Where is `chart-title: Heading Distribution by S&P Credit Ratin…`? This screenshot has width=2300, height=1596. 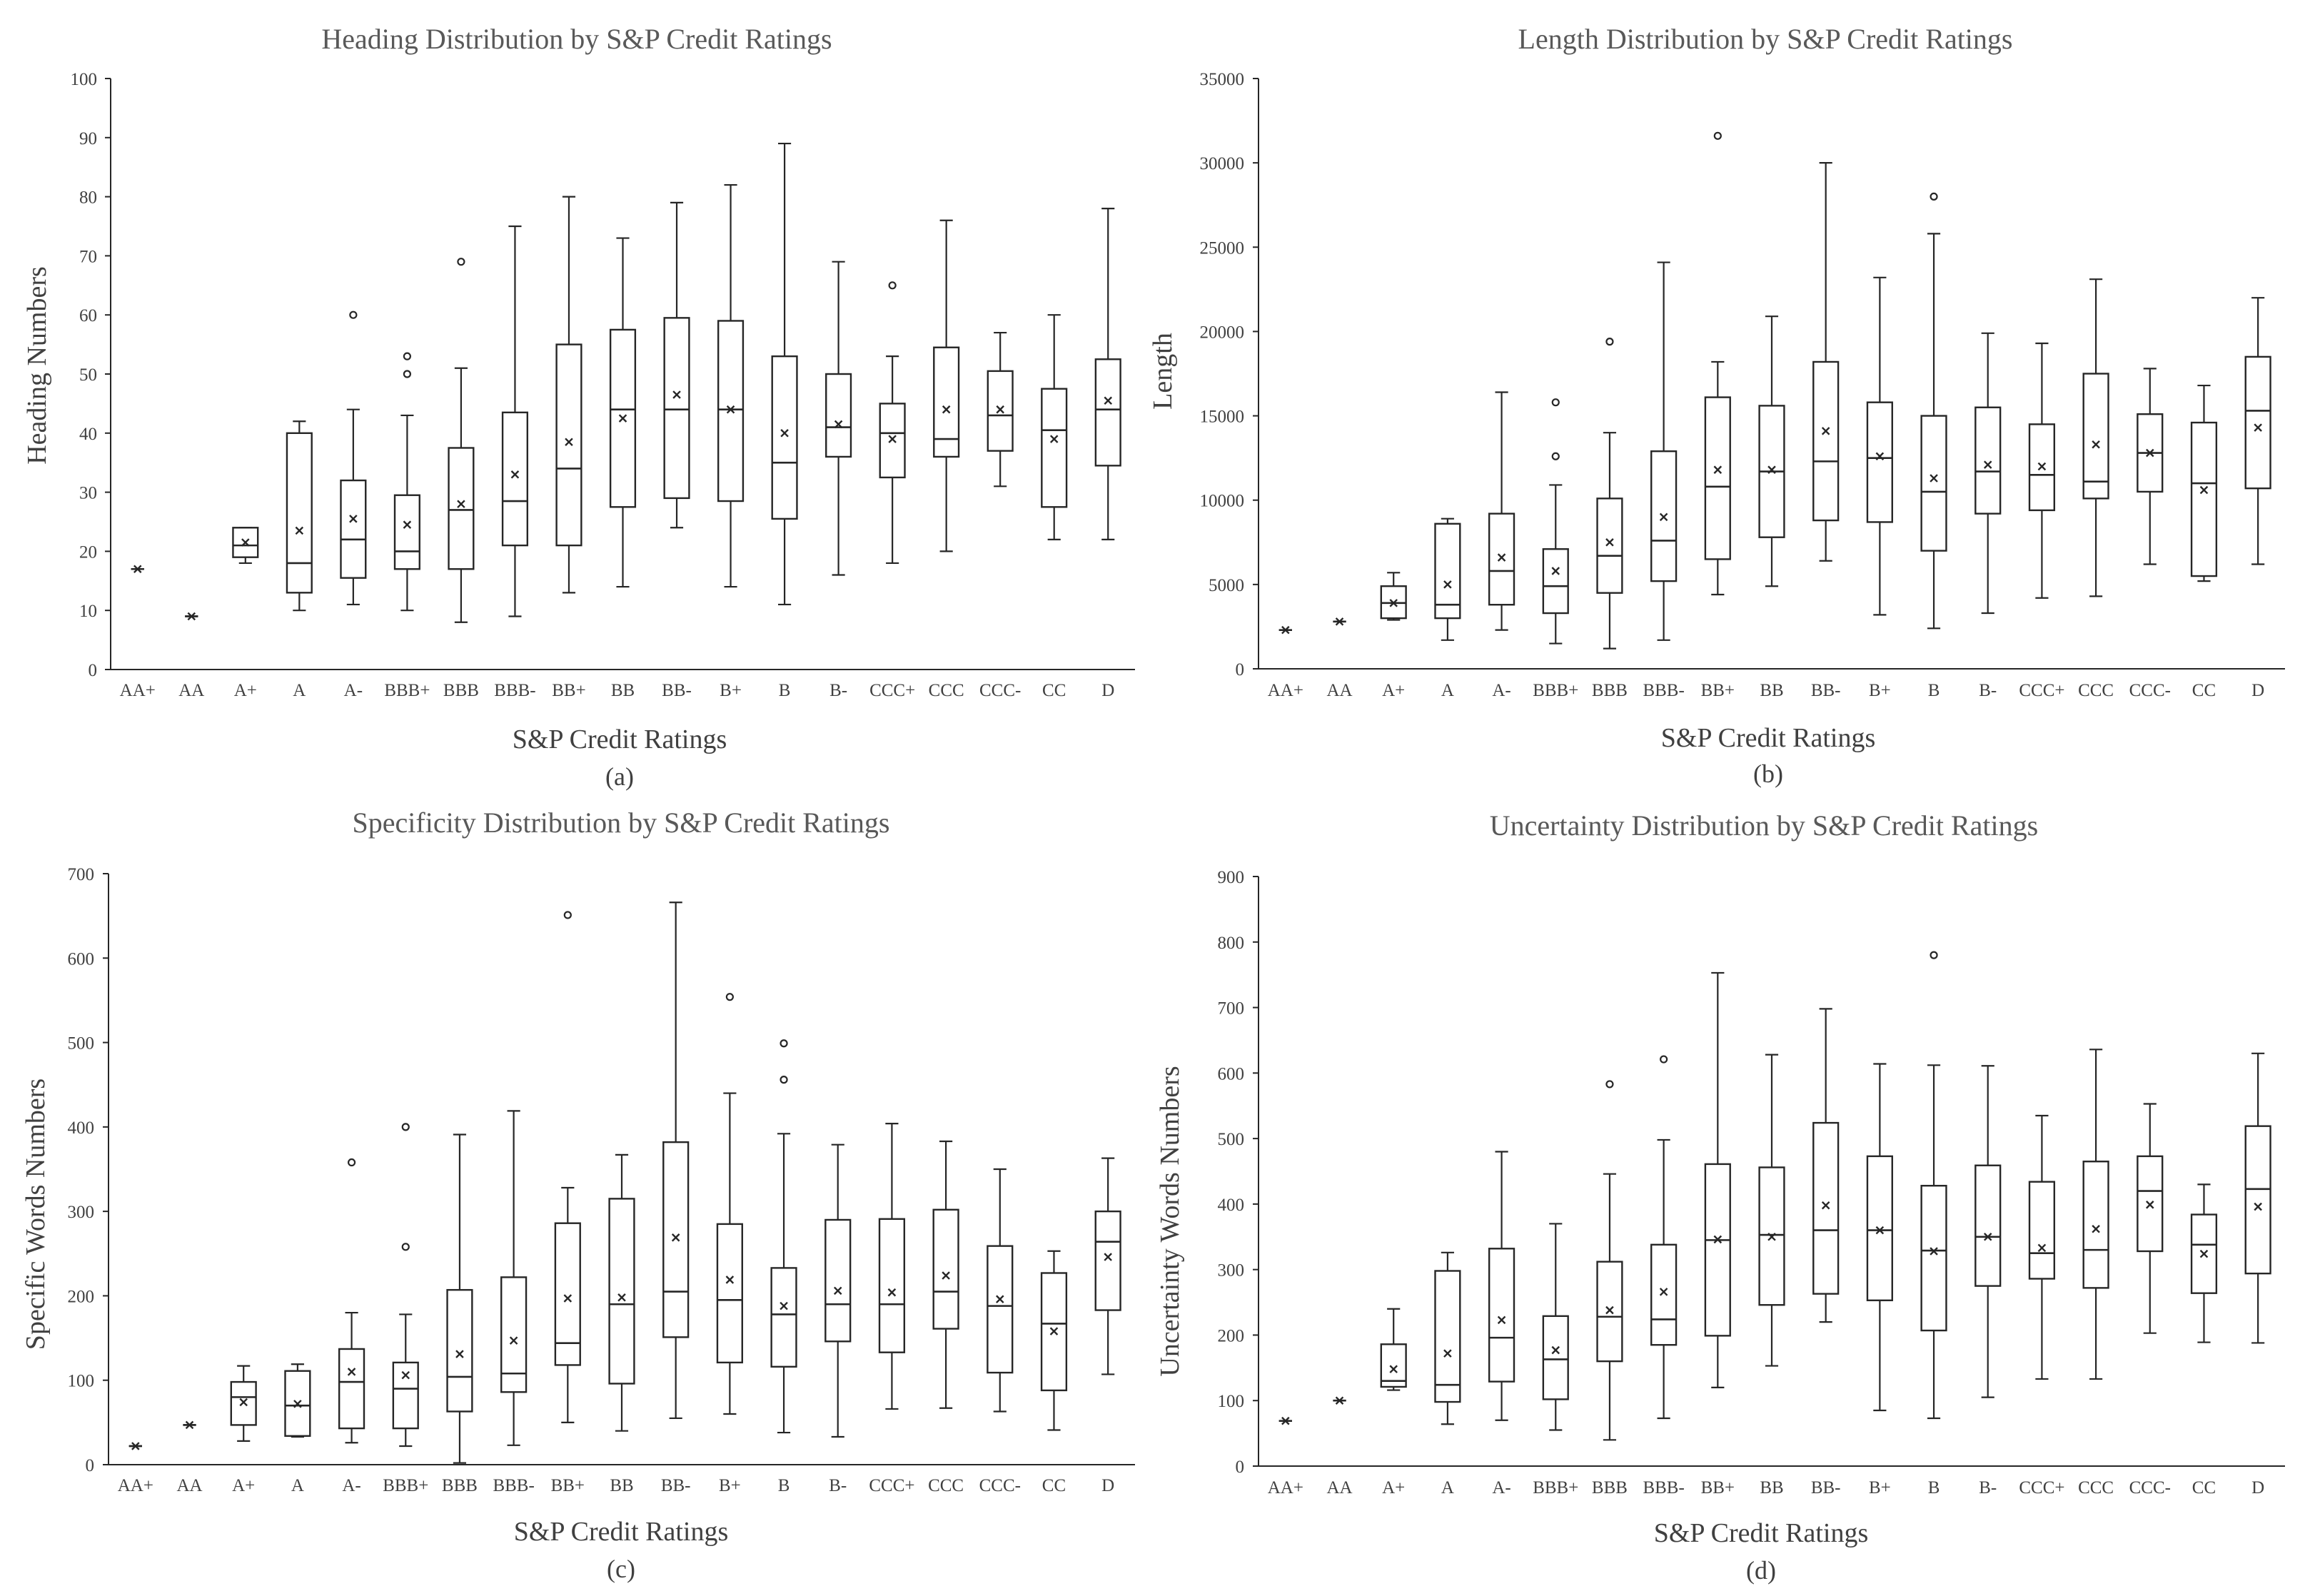 chart-title: Heading Distribution by S&P Credit Ratin… is located at coordinates (576, 39).